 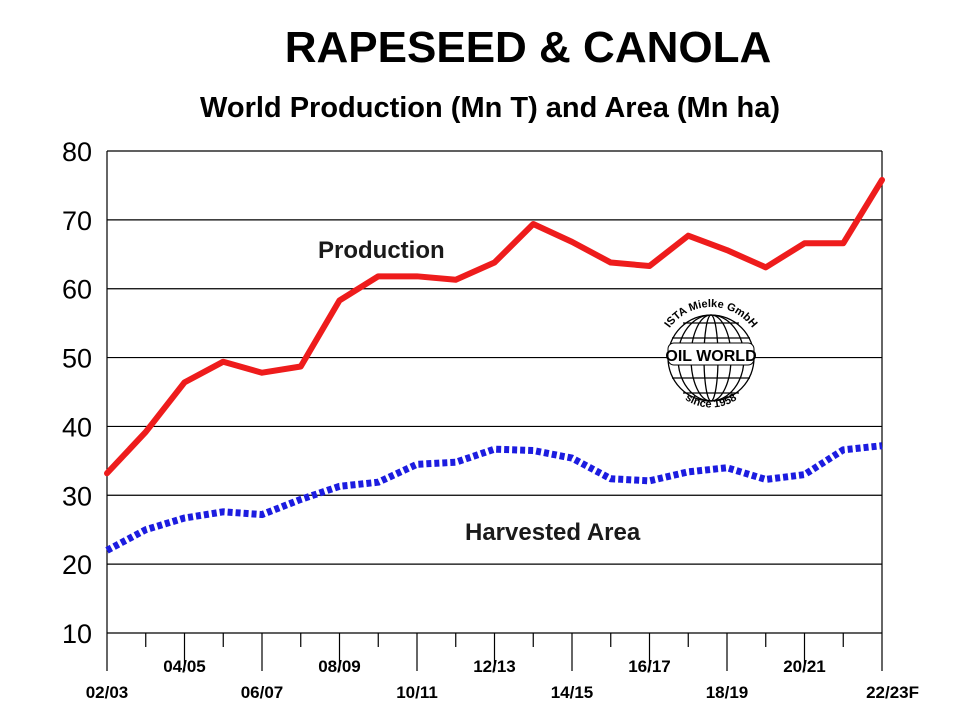 I want to click on logo-top-text: ISTA Mielke GmbH, so click(x=710, y=314).